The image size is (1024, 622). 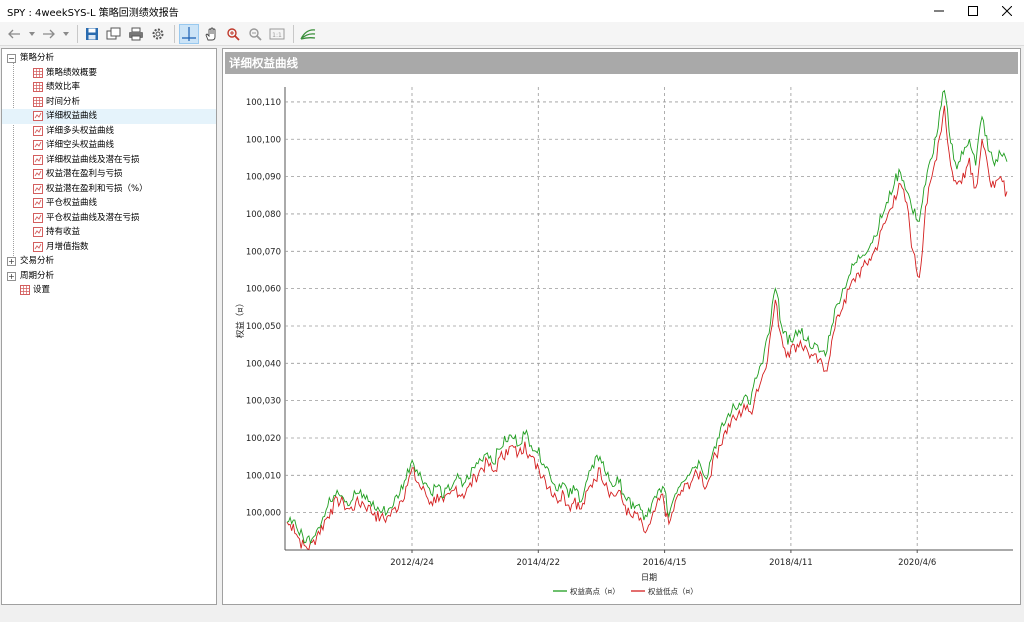 What do you see at coordinates (97, 188) in the screenshot?
I see `tree-item-label: 权益潜在盈利和亏损（%）` at bounding box center [97, 188].